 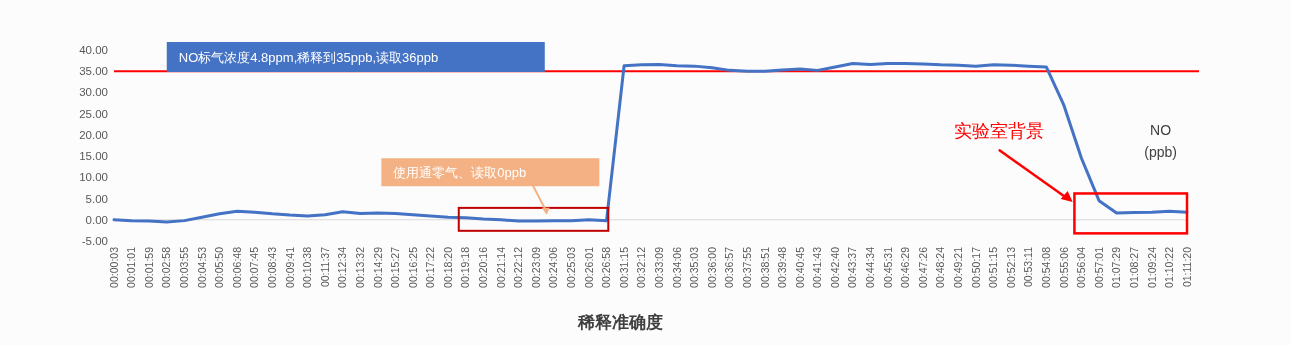 I want to click on ref-line-label: NO标气浓度4.8ppm,稀释到35ppb,读取36ppb, so click(x=308, y=57).